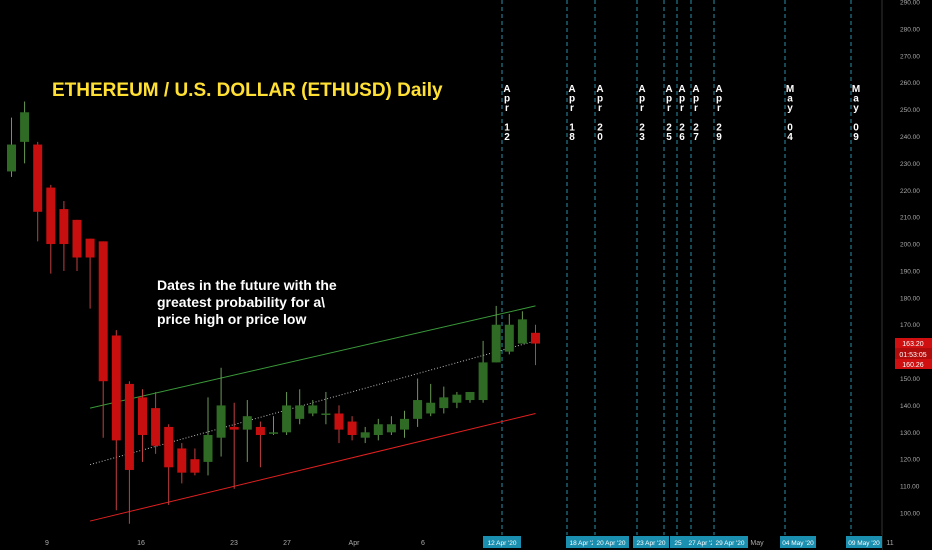  I want to click on time-axis-tick-label: 6, so click(423, 543).